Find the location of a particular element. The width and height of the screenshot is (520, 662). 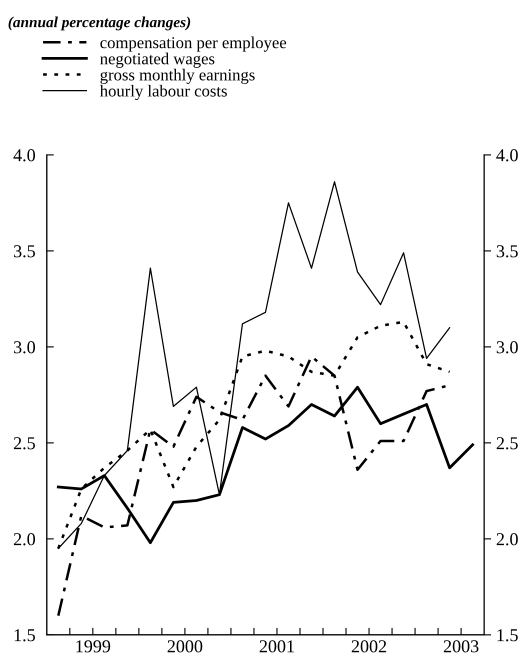

chart-subtitle: (annual percentage changes) is located at coordinates (99, 23).